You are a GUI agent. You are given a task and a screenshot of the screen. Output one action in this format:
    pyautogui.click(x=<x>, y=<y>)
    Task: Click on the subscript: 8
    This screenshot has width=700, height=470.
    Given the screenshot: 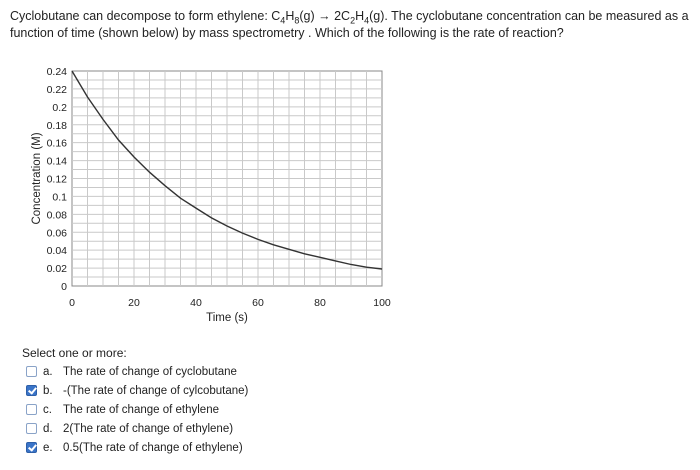 What is the action you would take?
    pyautogui.click(x=297, y=20)
    